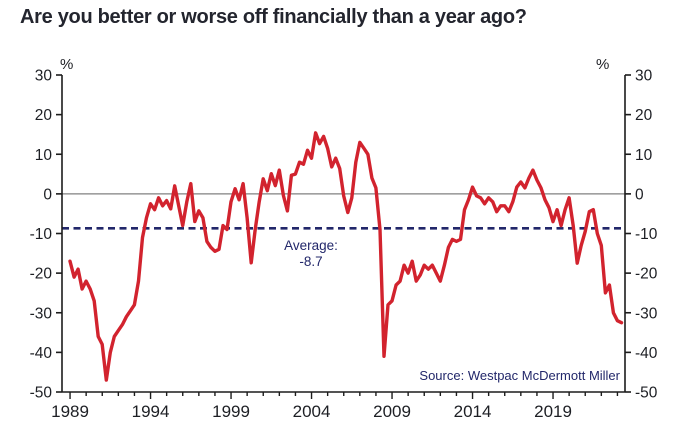 Image resolution: width=673 pixels, height=438 pixels. I want to click on x-tick-label: 2014, so click(473, 411).